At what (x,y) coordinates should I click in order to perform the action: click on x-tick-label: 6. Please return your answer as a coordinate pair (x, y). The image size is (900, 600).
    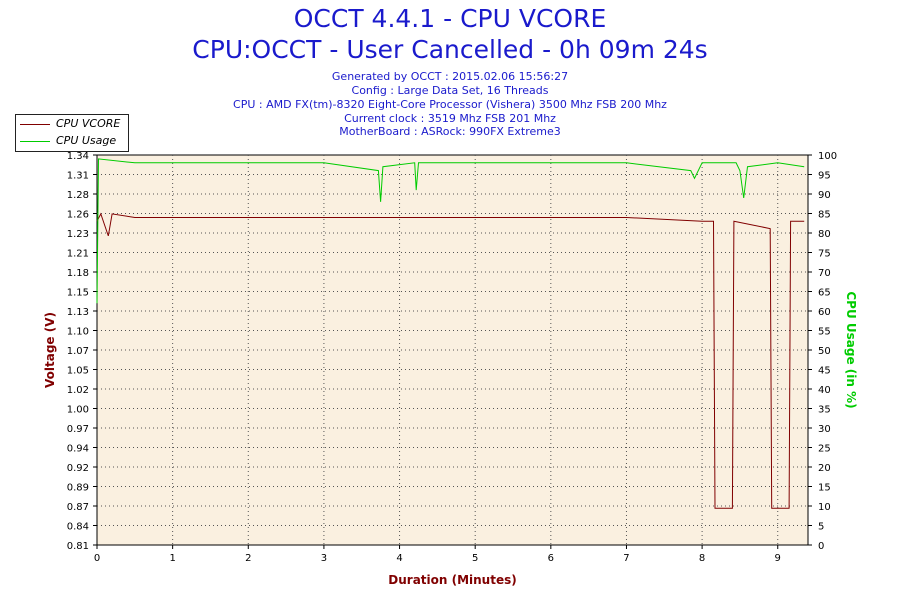
    Looking at the image, I should click on (551, 558).